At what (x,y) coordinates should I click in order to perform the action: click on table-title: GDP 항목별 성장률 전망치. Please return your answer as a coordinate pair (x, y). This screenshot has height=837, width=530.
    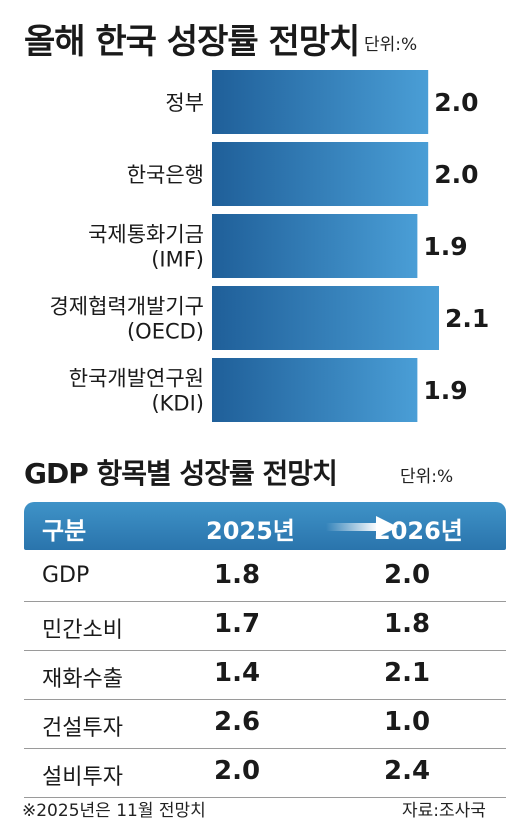
    Looking at the image, I should click on (181, 473).